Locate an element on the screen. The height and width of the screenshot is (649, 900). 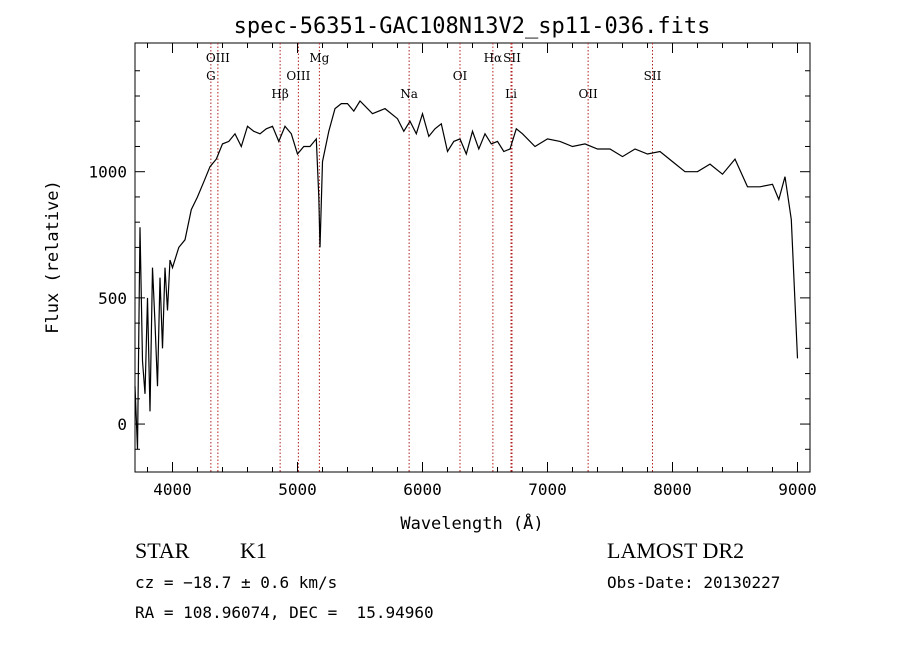
x-axis-label: Wavelength (Å) is located at coordinates (471, 523).